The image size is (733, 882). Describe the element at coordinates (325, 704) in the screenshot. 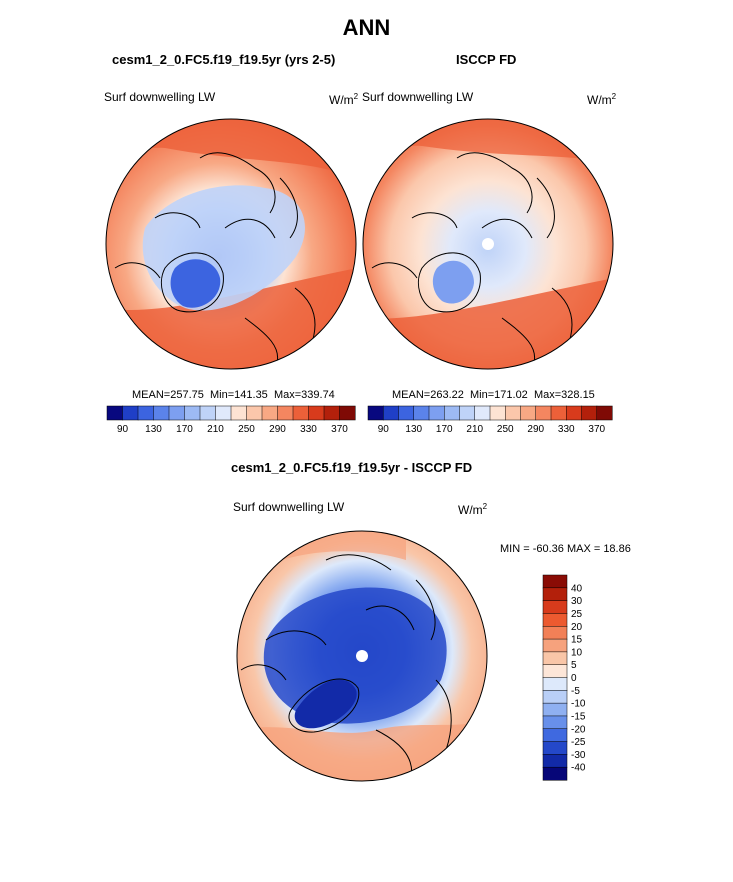

I see `diff-map-greenland-deficit` at that location.